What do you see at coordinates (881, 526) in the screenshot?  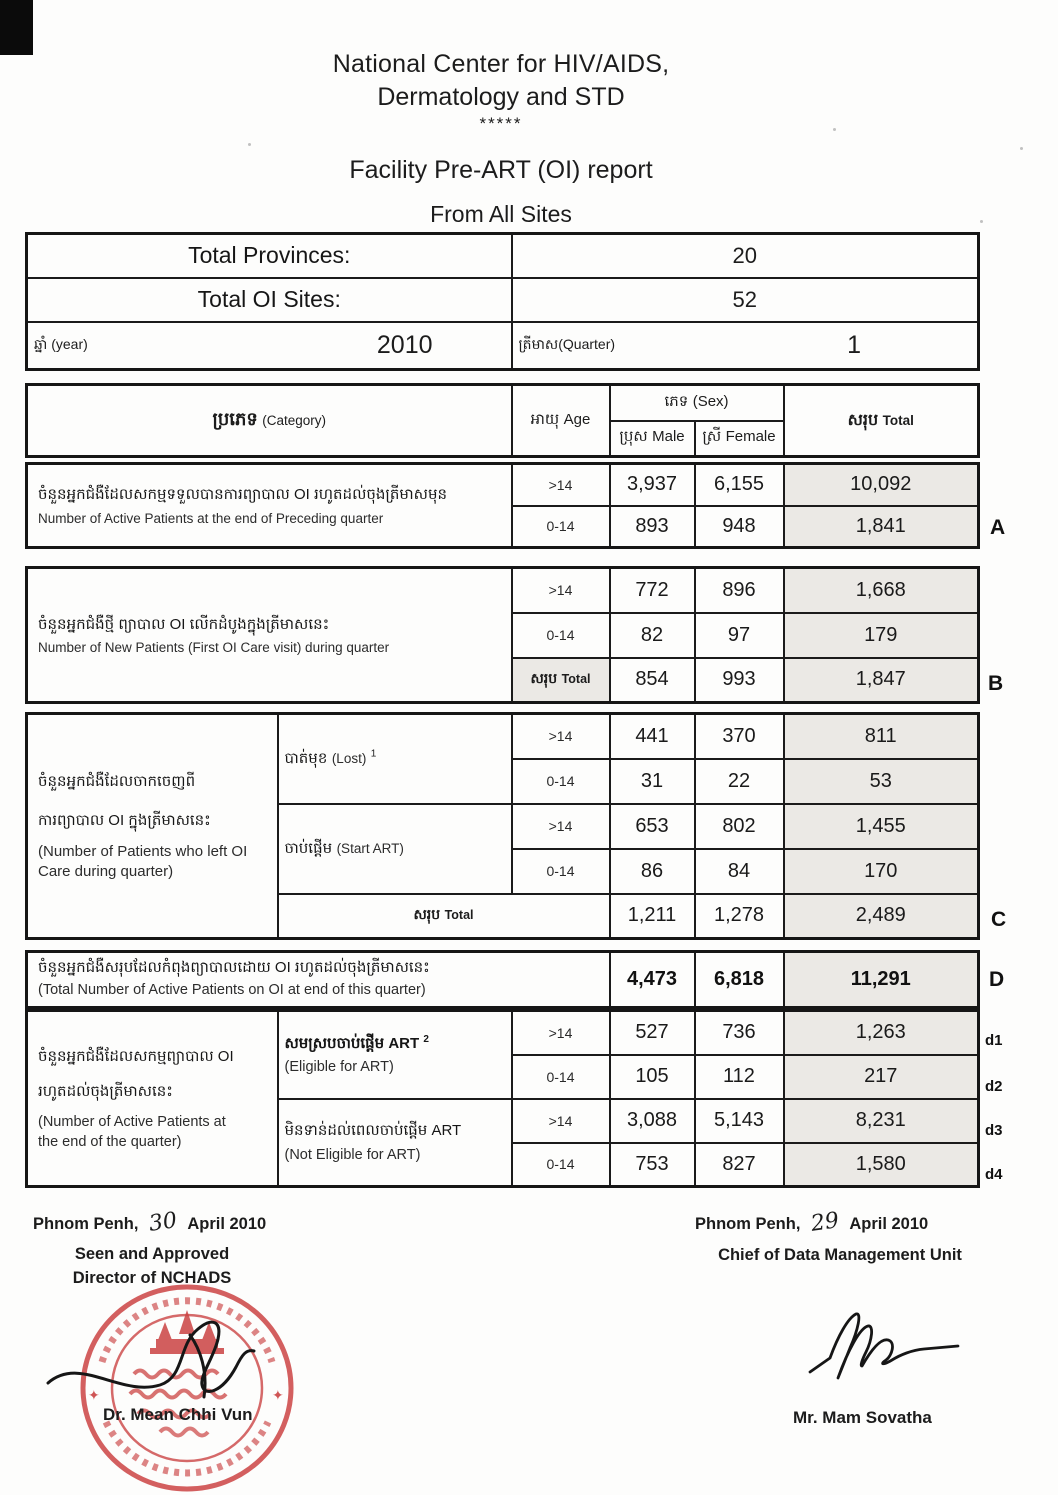 I see `total-value: 1,841` at bounding box center [881, 526].